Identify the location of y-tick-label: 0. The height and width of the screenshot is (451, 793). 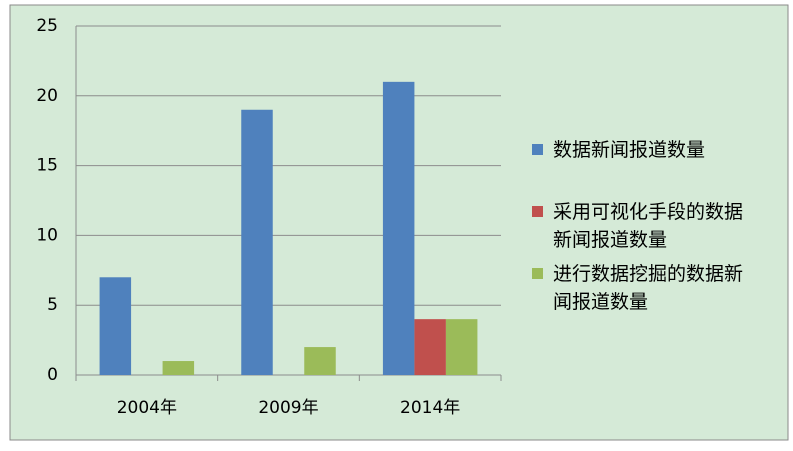
(52, 375).